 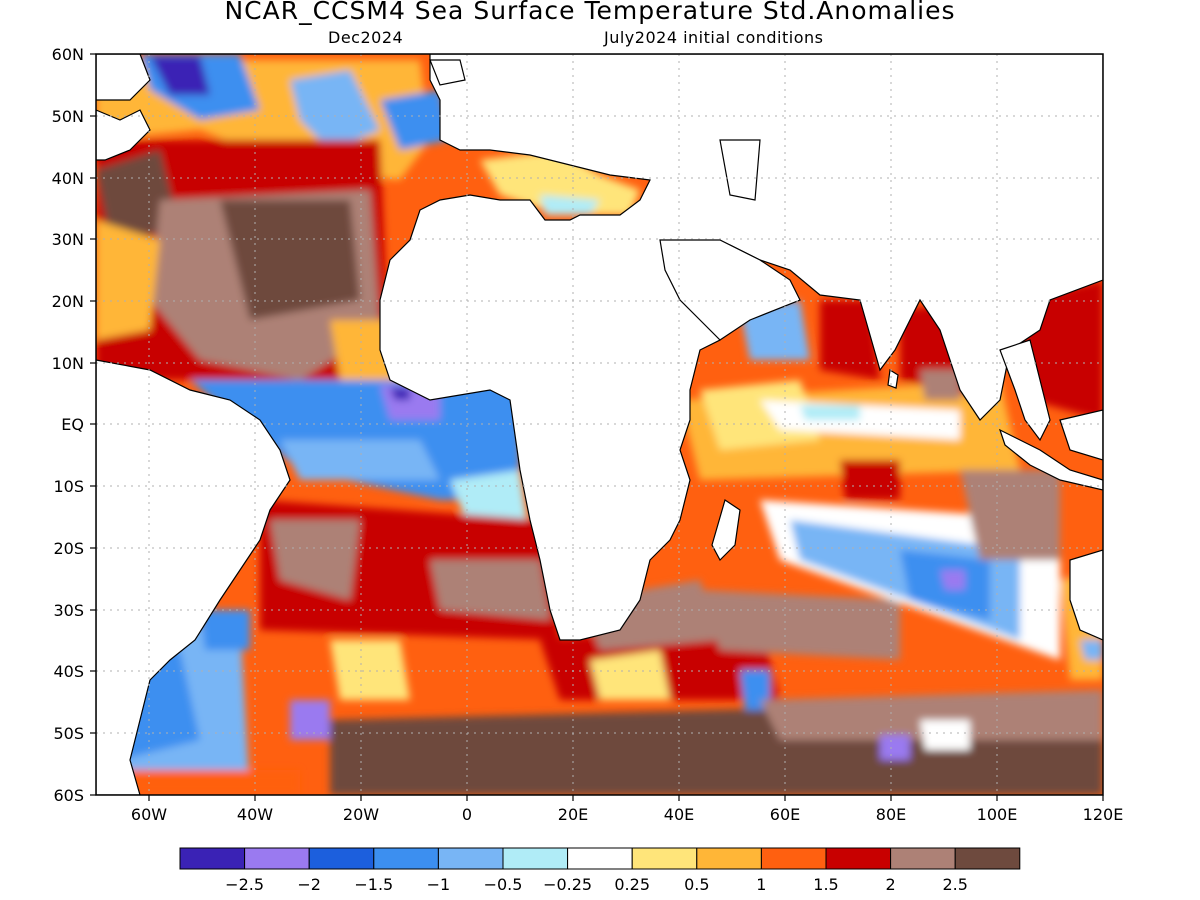 I want to click on colorbar-label: 0.5, so click(x=696, y=884).